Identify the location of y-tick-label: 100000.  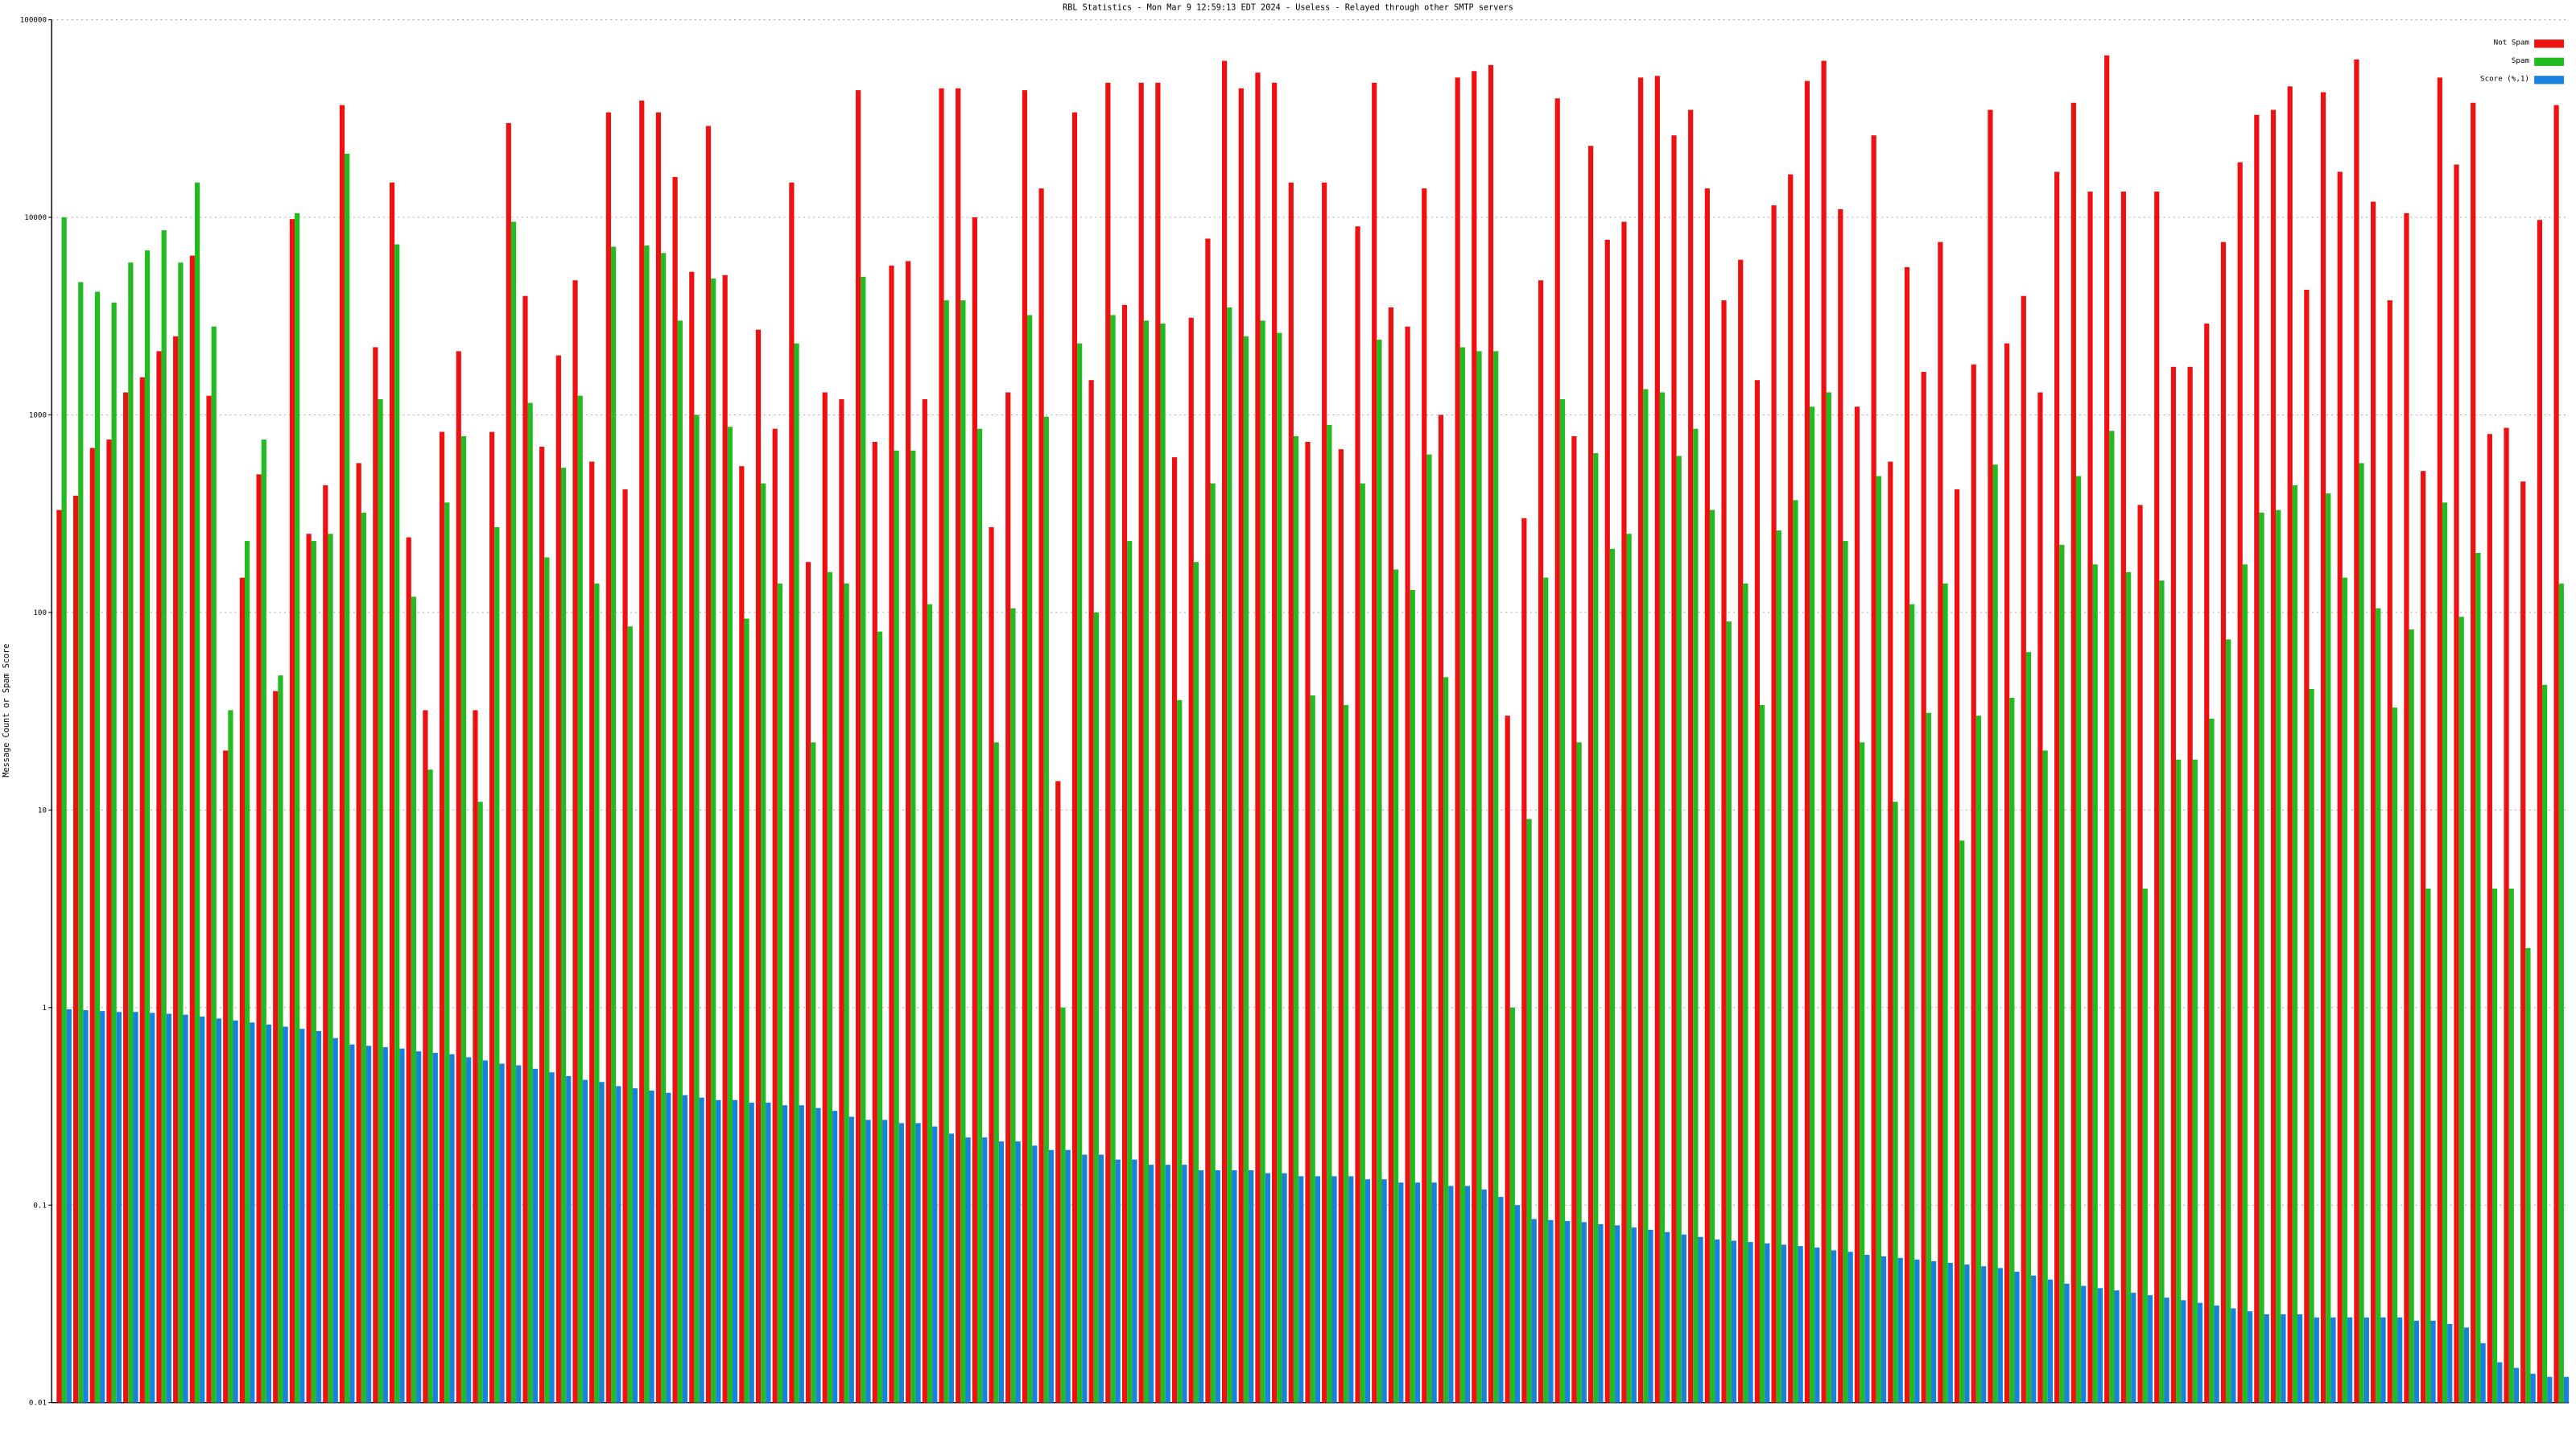
(33, 20).